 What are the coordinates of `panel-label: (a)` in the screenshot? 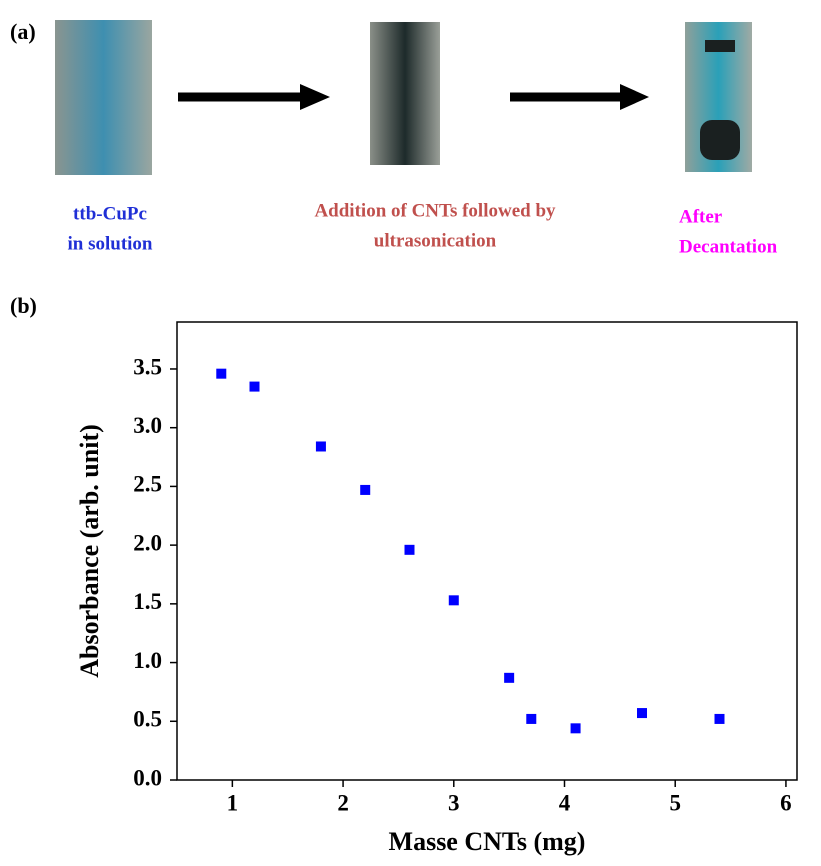 It's located at (23, 31).